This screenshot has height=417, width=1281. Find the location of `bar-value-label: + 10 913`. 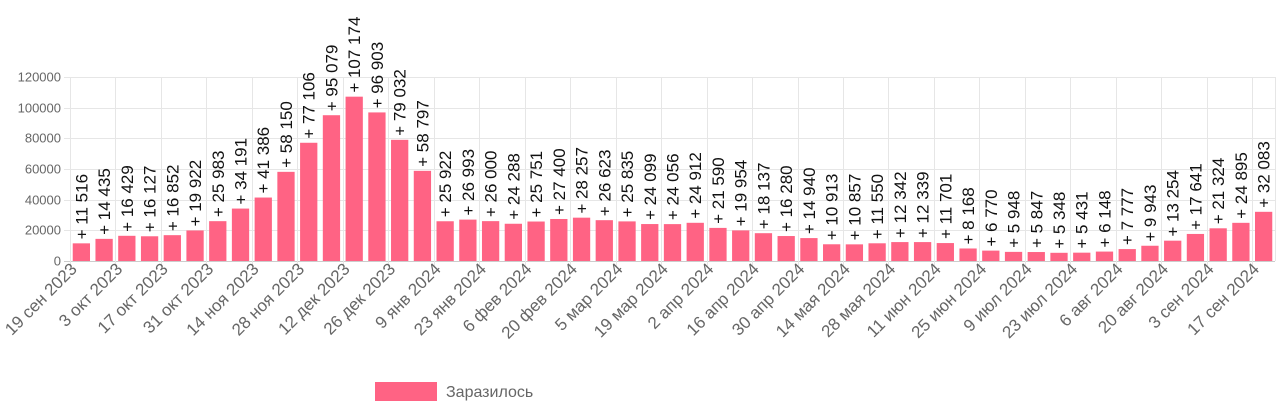

bar-value-label: + 10 913 is located at coordinates (832, 207).